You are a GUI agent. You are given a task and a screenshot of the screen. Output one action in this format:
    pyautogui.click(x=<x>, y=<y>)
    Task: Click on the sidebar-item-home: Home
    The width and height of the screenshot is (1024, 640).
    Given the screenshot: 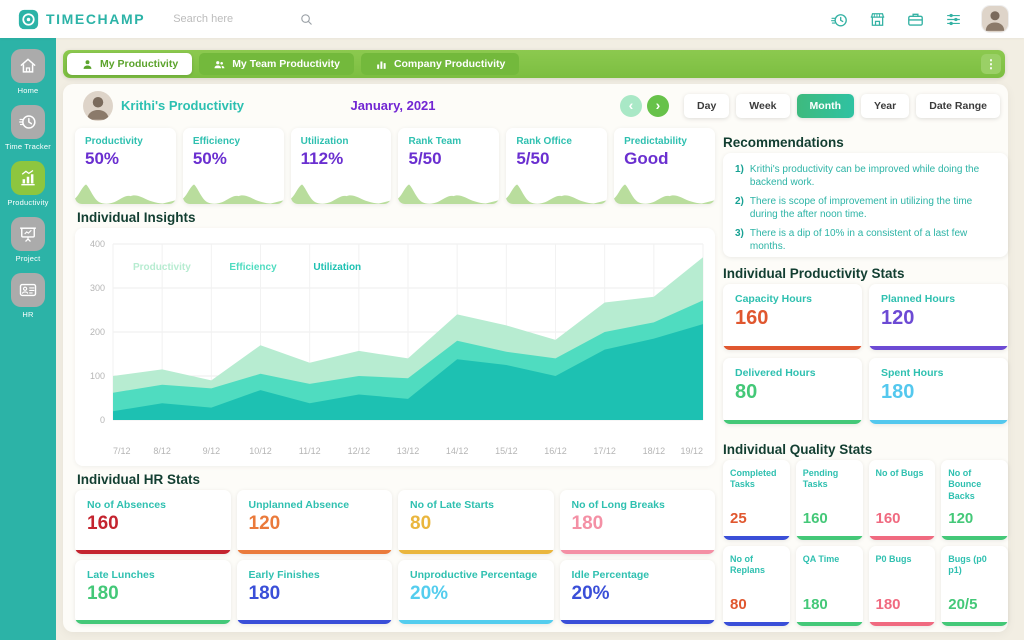 What is the action you would take?
    pyautogui.click(x=28, y=72)
    